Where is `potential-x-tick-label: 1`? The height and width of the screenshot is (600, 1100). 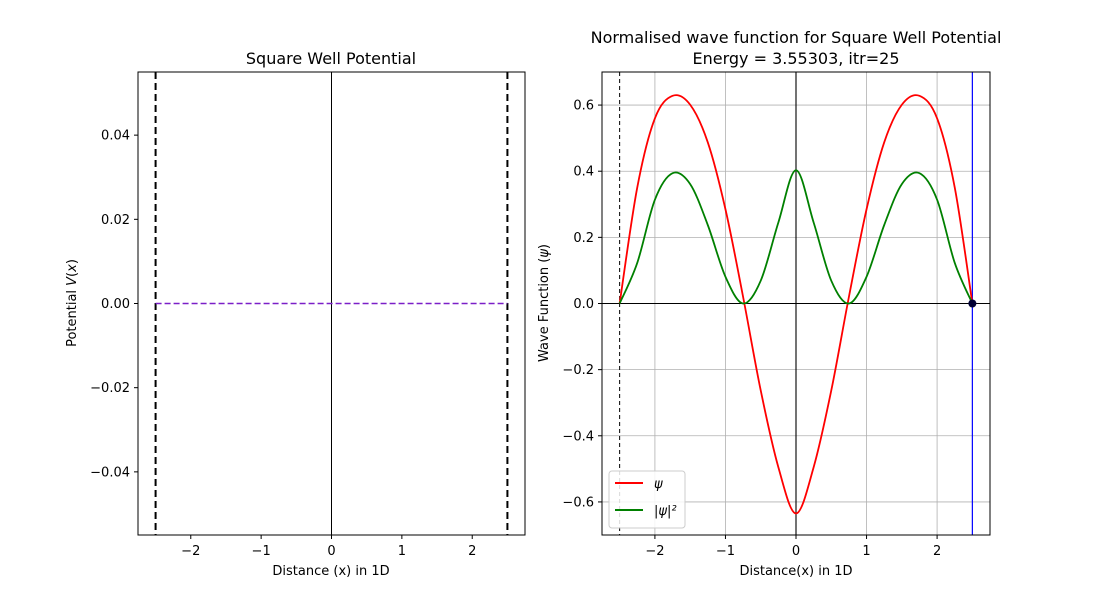
potential-x-tick-label: 1 is located at coordinates (402, 551).